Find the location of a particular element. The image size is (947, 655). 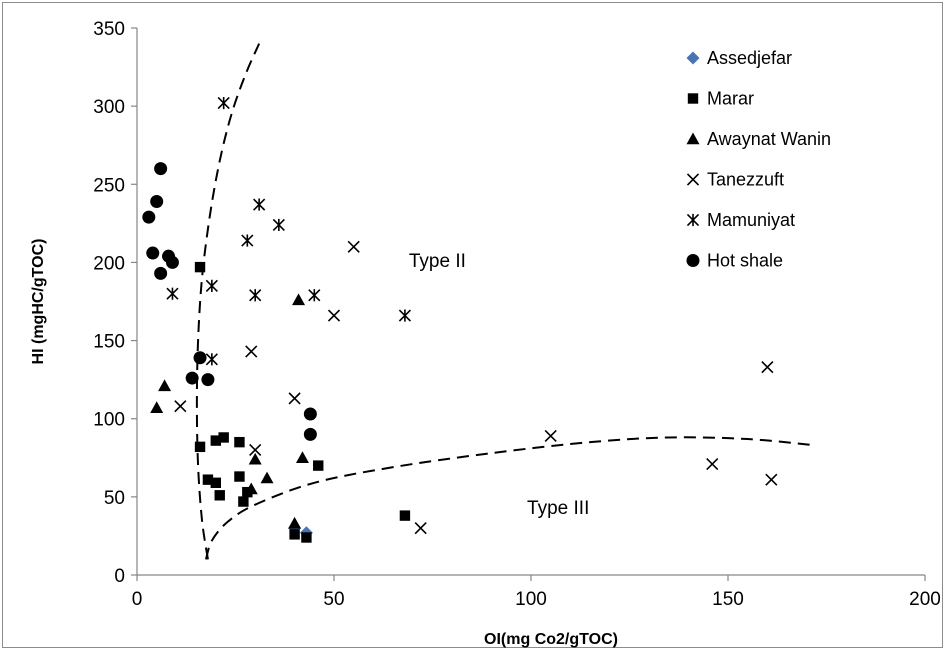

legend-label-tanezzuft: Tanezzuft is located at coordinates (745, 180).